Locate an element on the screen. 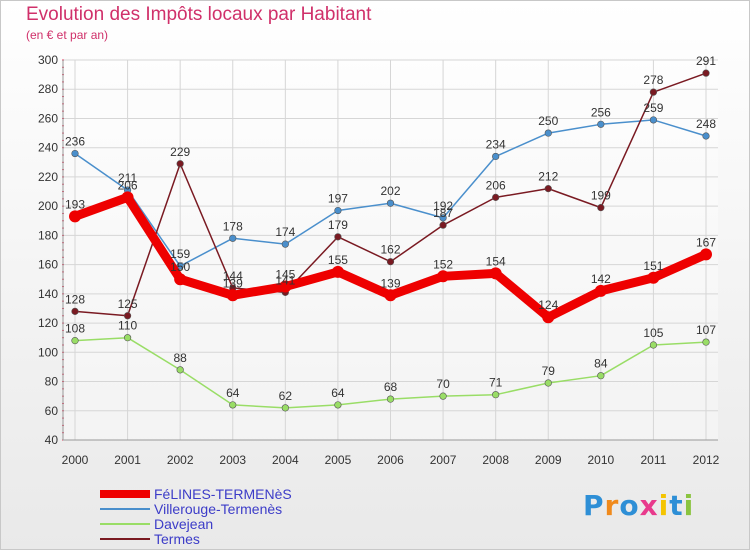 This screenshot has height=550, width=750. data-label: 144 is located at coordinates (233, 276).